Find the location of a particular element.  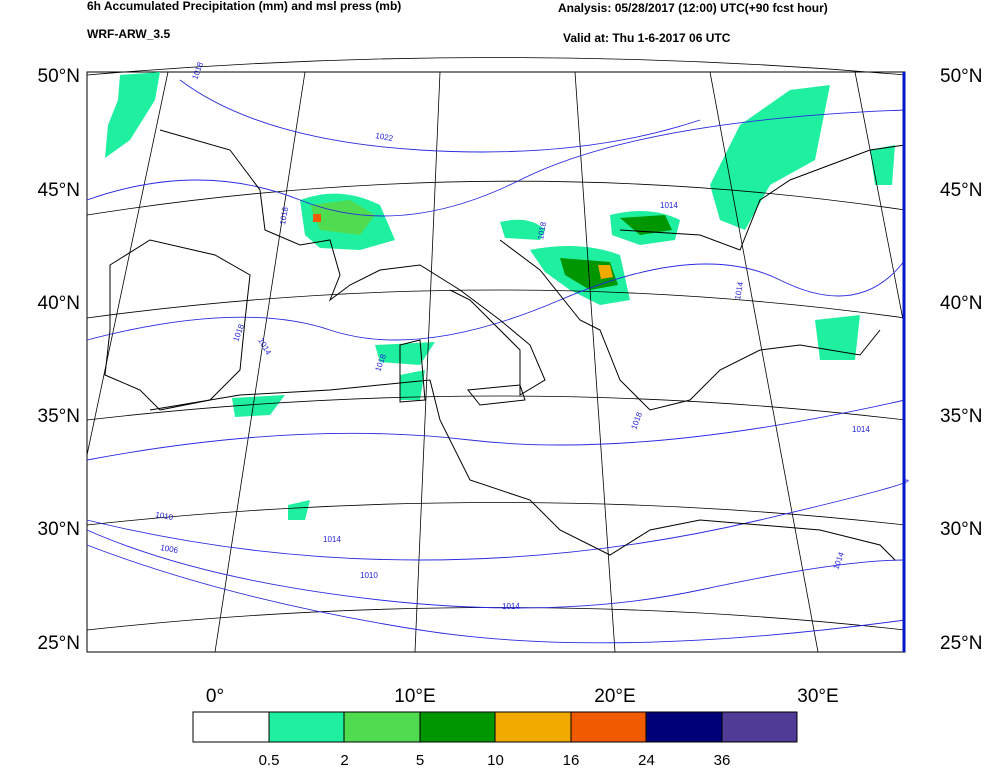

isobar-label: 1022 is located at coordinates (385, 137).